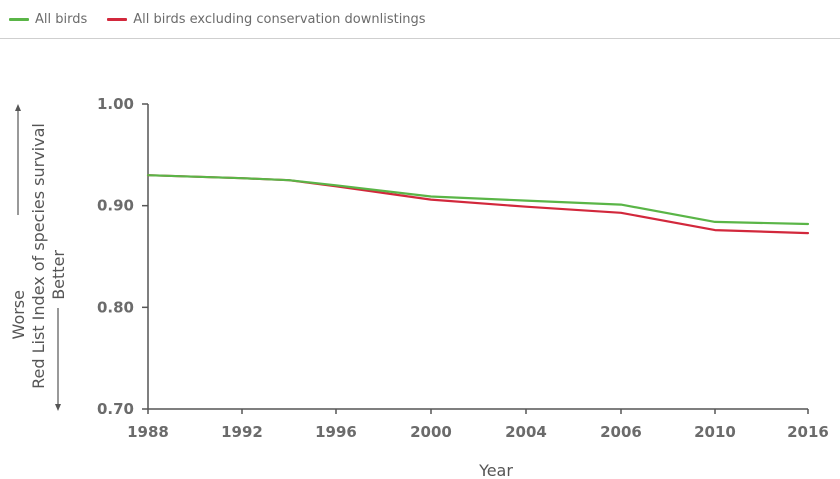  I want to click on legend-swatch-red, so click(117, 19).